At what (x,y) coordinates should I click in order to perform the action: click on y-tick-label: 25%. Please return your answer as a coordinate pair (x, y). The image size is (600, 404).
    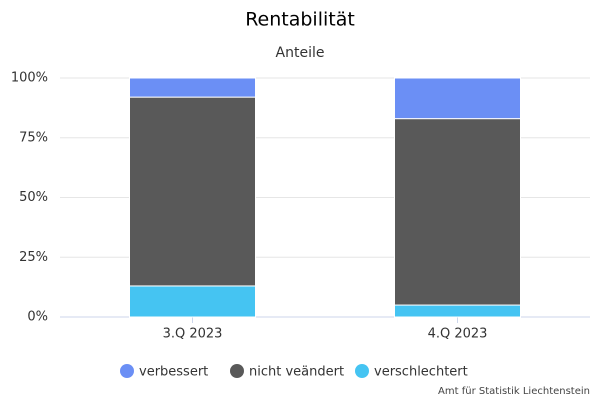
    Looking at the image, I should click on (33, 257).